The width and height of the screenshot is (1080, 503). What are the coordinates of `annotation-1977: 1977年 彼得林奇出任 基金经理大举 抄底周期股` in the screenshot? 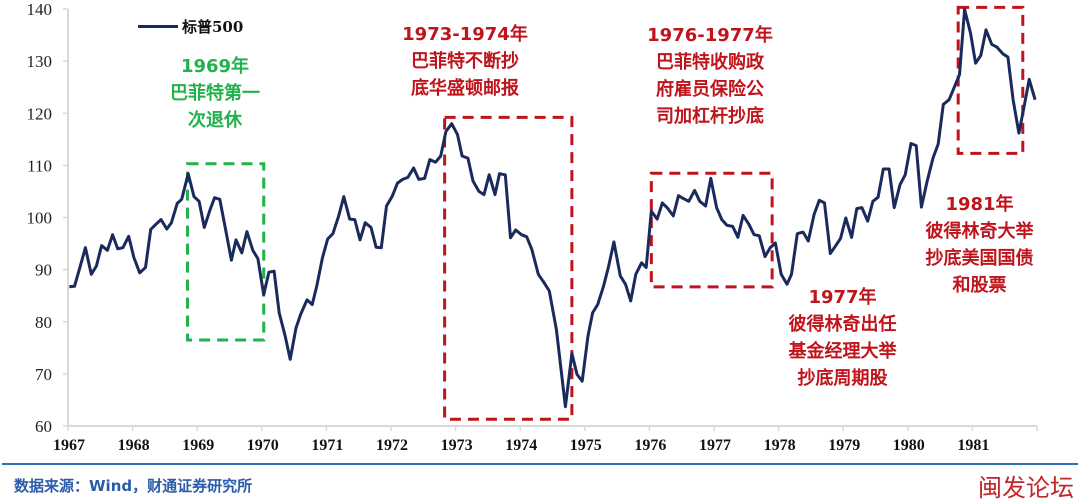 It's located at (842, 338).